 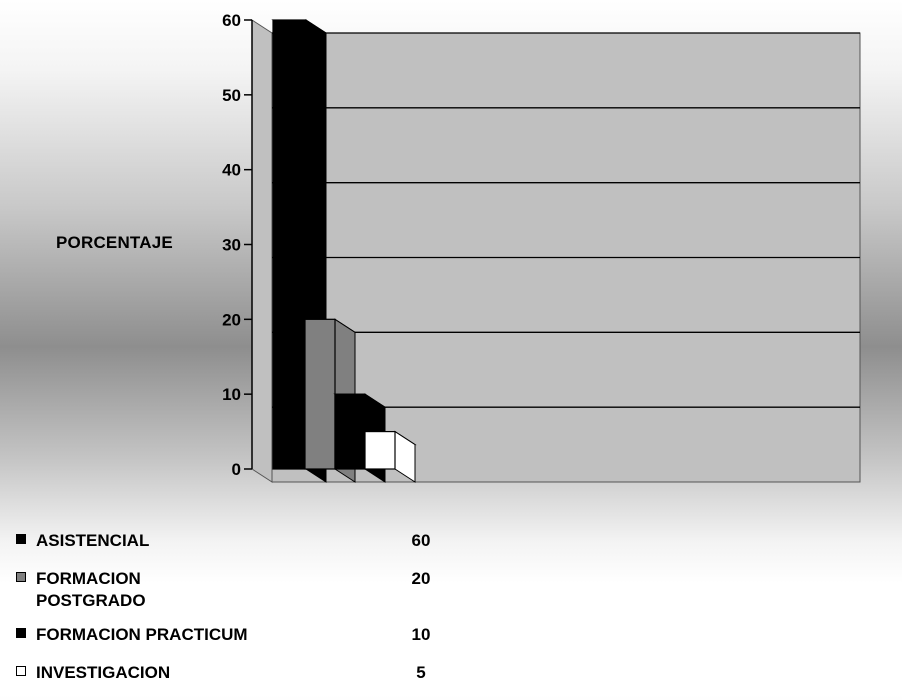 What do you see at coordinates (231, 394) in the screenshot?
I see `y-tick-label: 10` at bounding box center [231, 394].